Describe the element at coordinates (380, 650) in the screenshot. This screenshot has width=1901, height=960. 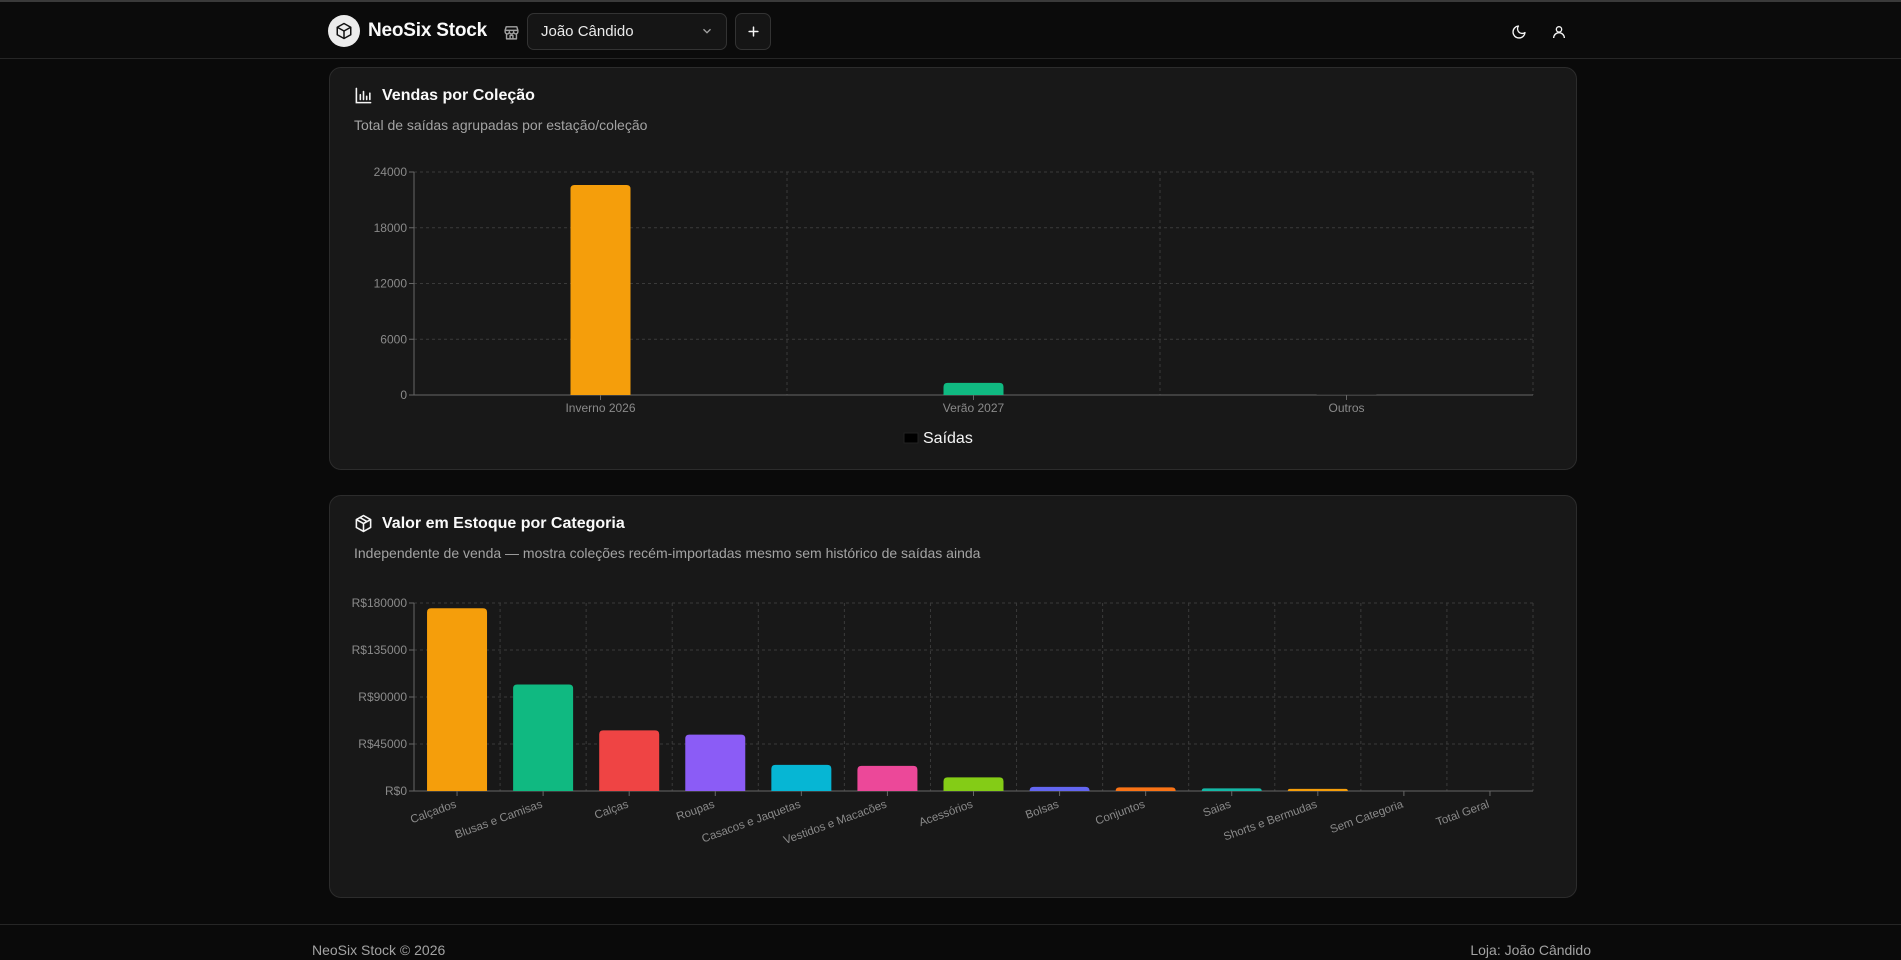
I see `y-tick-label: R$135000` at that location.